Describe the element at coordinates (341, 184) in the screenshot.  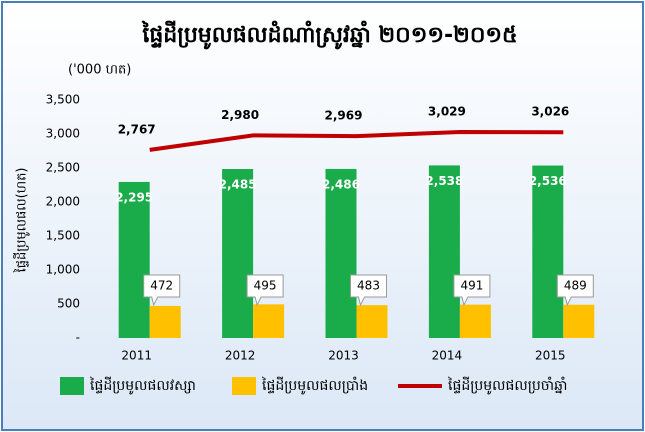
I see `data-label: 2,486` at that location.